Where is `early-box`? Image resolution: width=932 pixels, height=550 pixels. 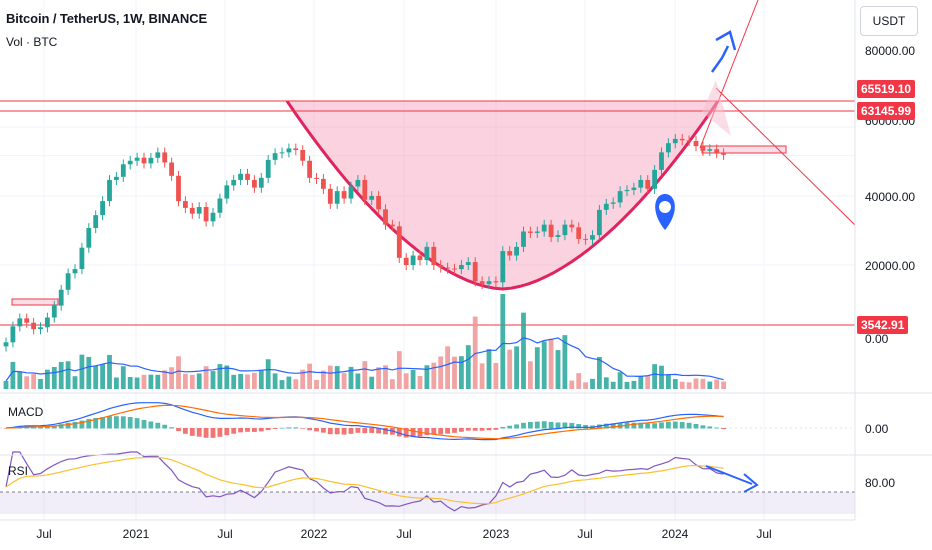 early-box is located at coordinates (35, 302).